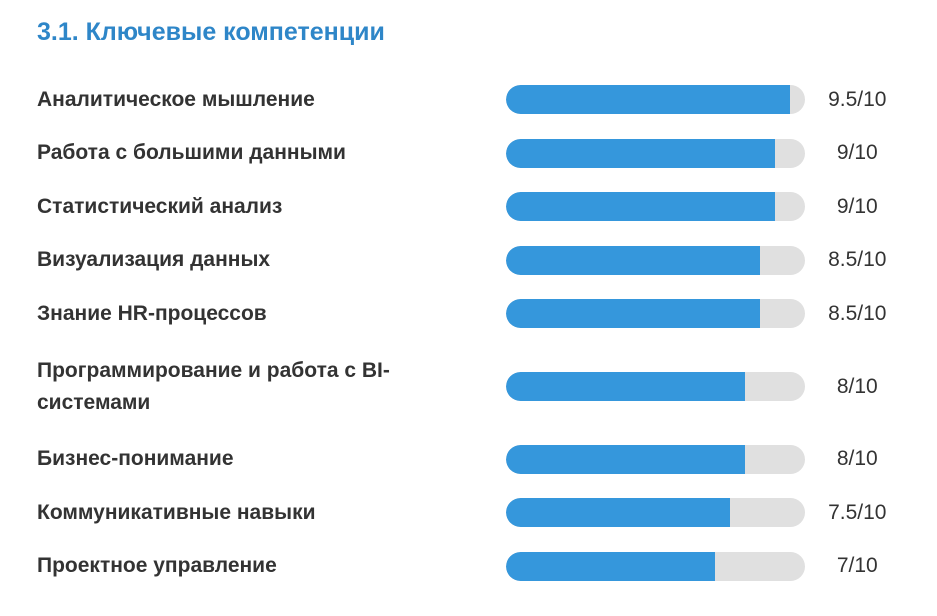 The height and width of the screenshot is (616, 937). I want to click on skill-row: Работа с большими данными 9/10, so click(472, 154).